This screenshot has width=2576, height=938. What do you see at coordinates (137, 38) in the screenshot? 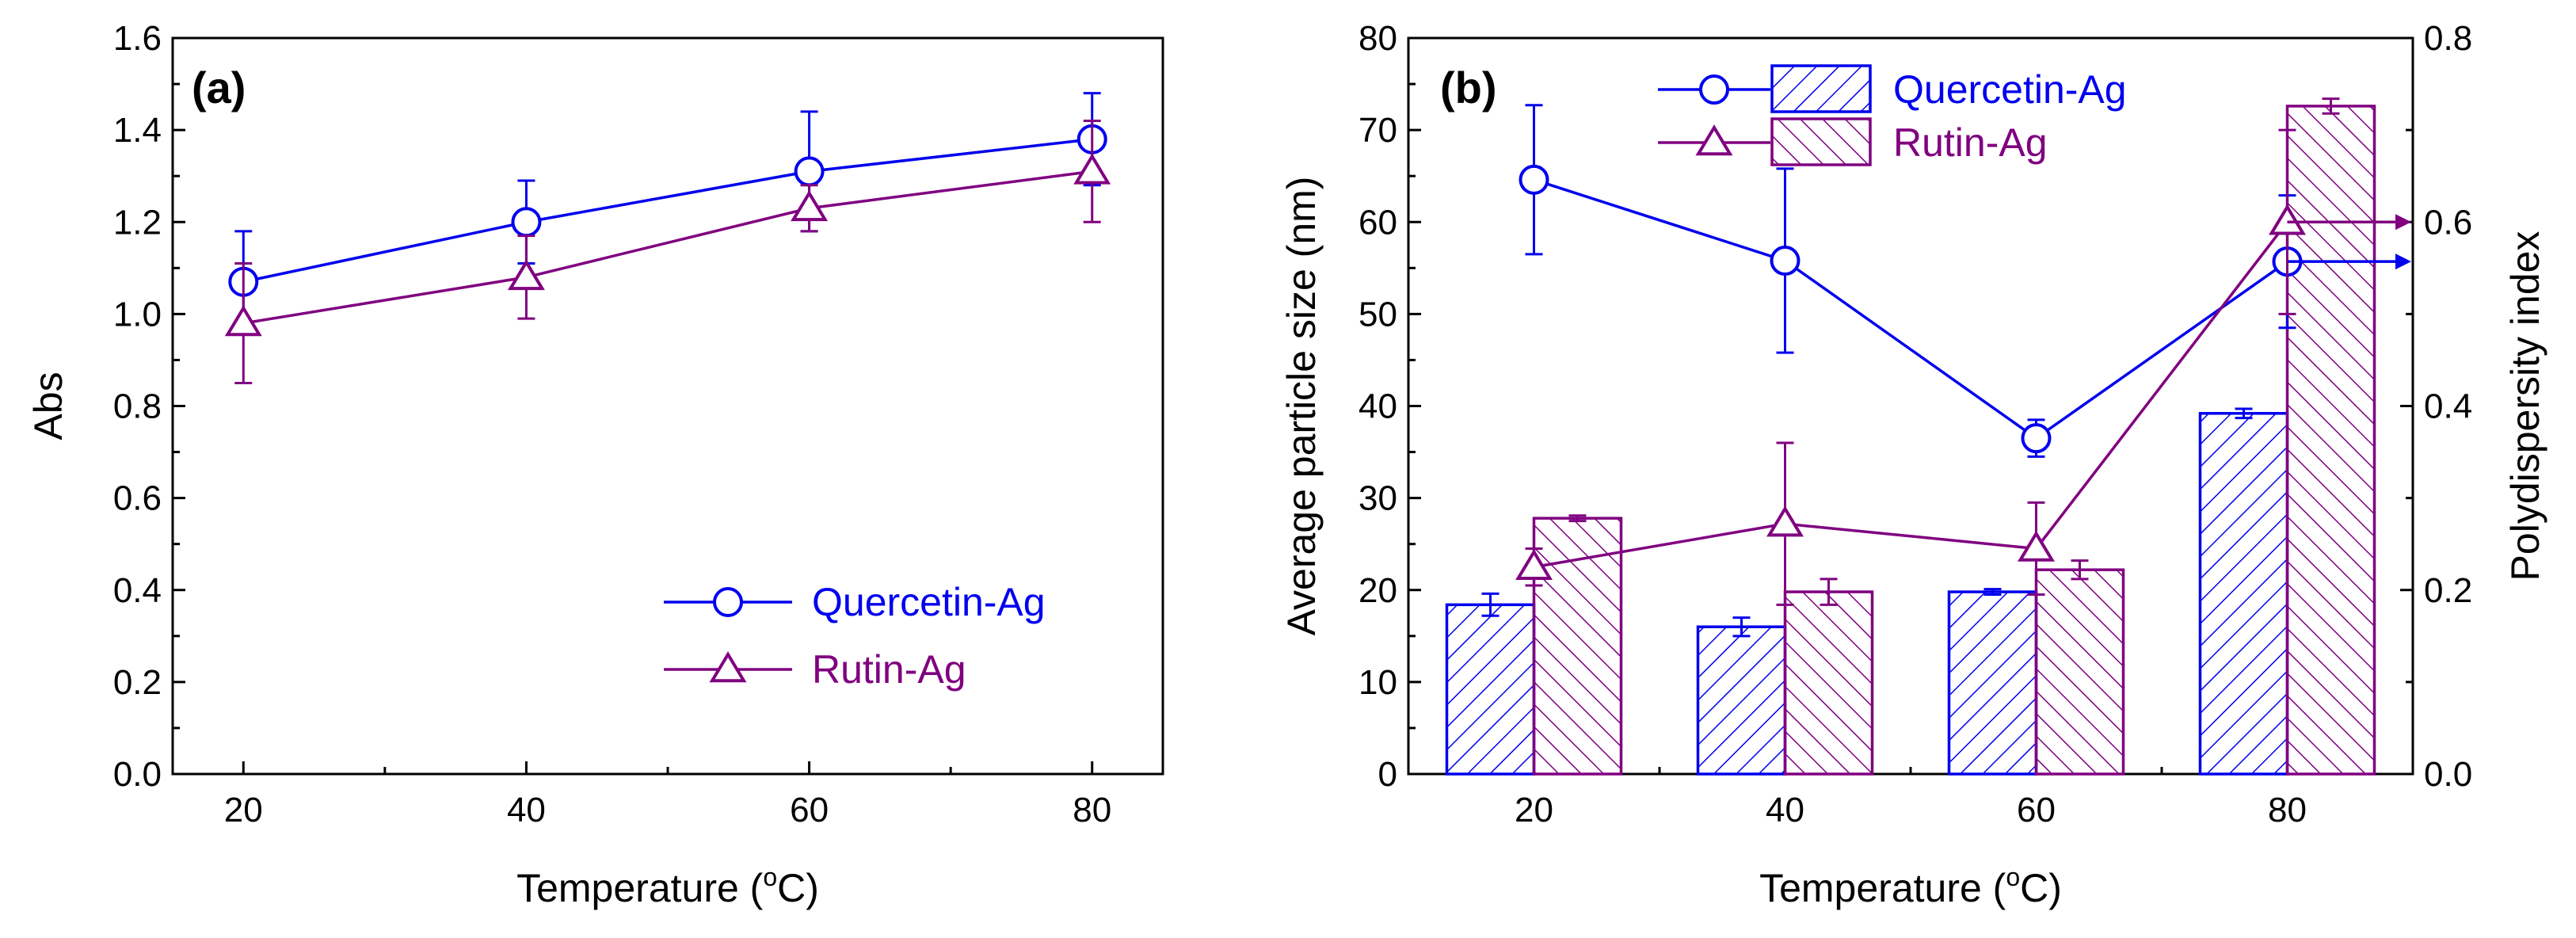
I see `y-tick-label-a: 1.6` at bounding box center [137, 38].